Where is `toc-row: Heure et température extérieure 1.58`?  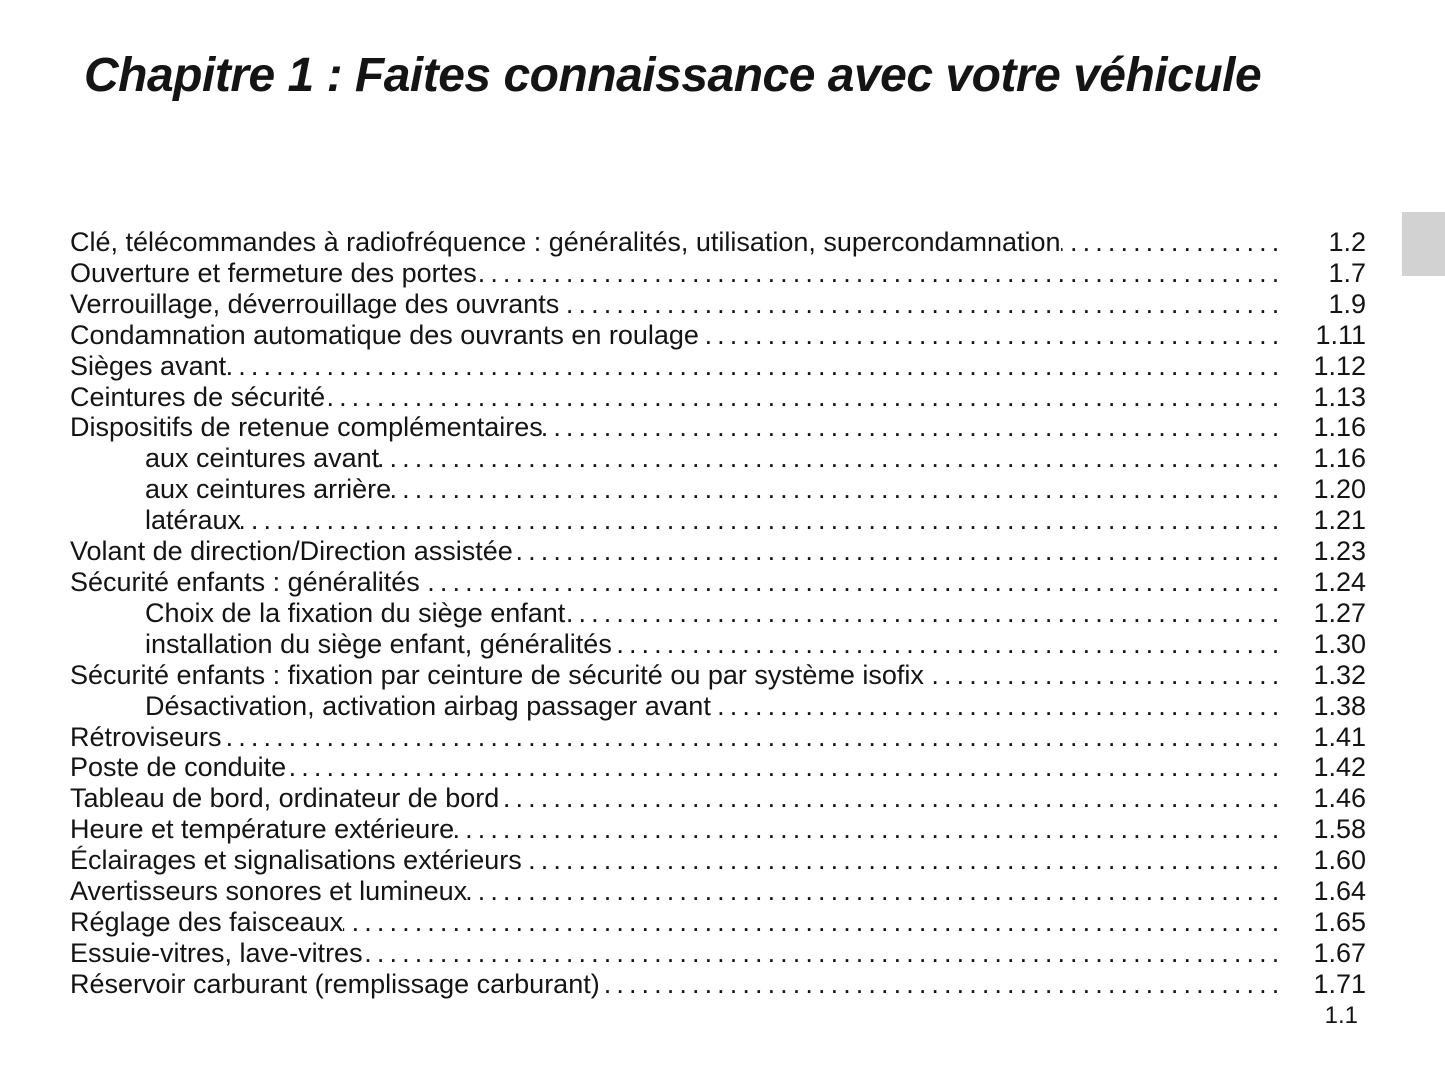 toc-row: Heure et température extérieure 1.58 is located at coordinates (718, 829).